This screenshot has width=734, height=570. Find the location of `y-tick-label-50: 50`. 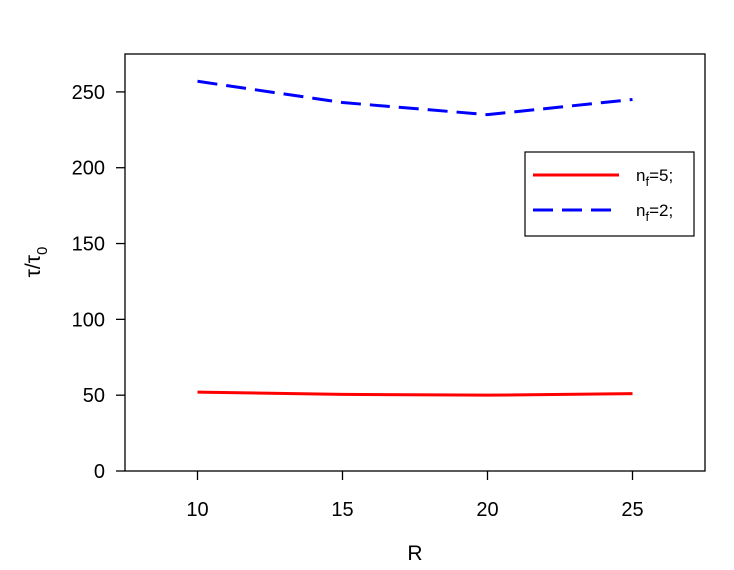

y-tick-label-50: 50 is located at coordinates (94, 396).